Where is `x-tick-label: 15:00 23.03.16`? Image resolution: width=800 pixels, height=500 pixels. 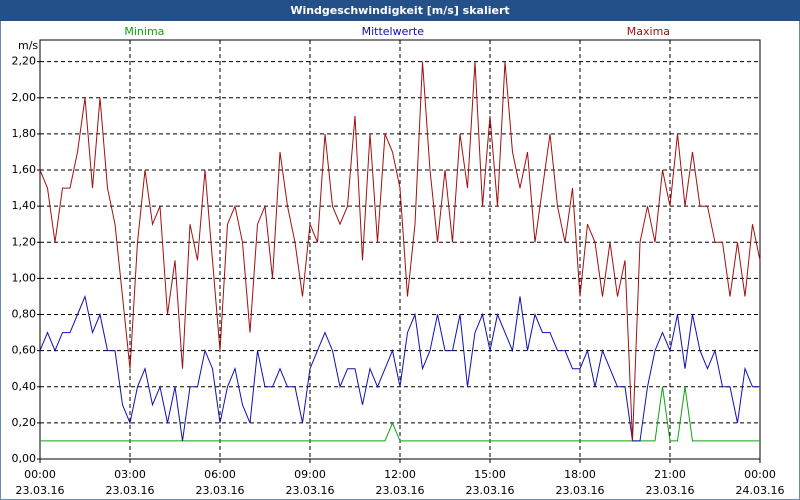 x-tick-label: 15:00 23.03.16 is located at coordinates (490, 482).